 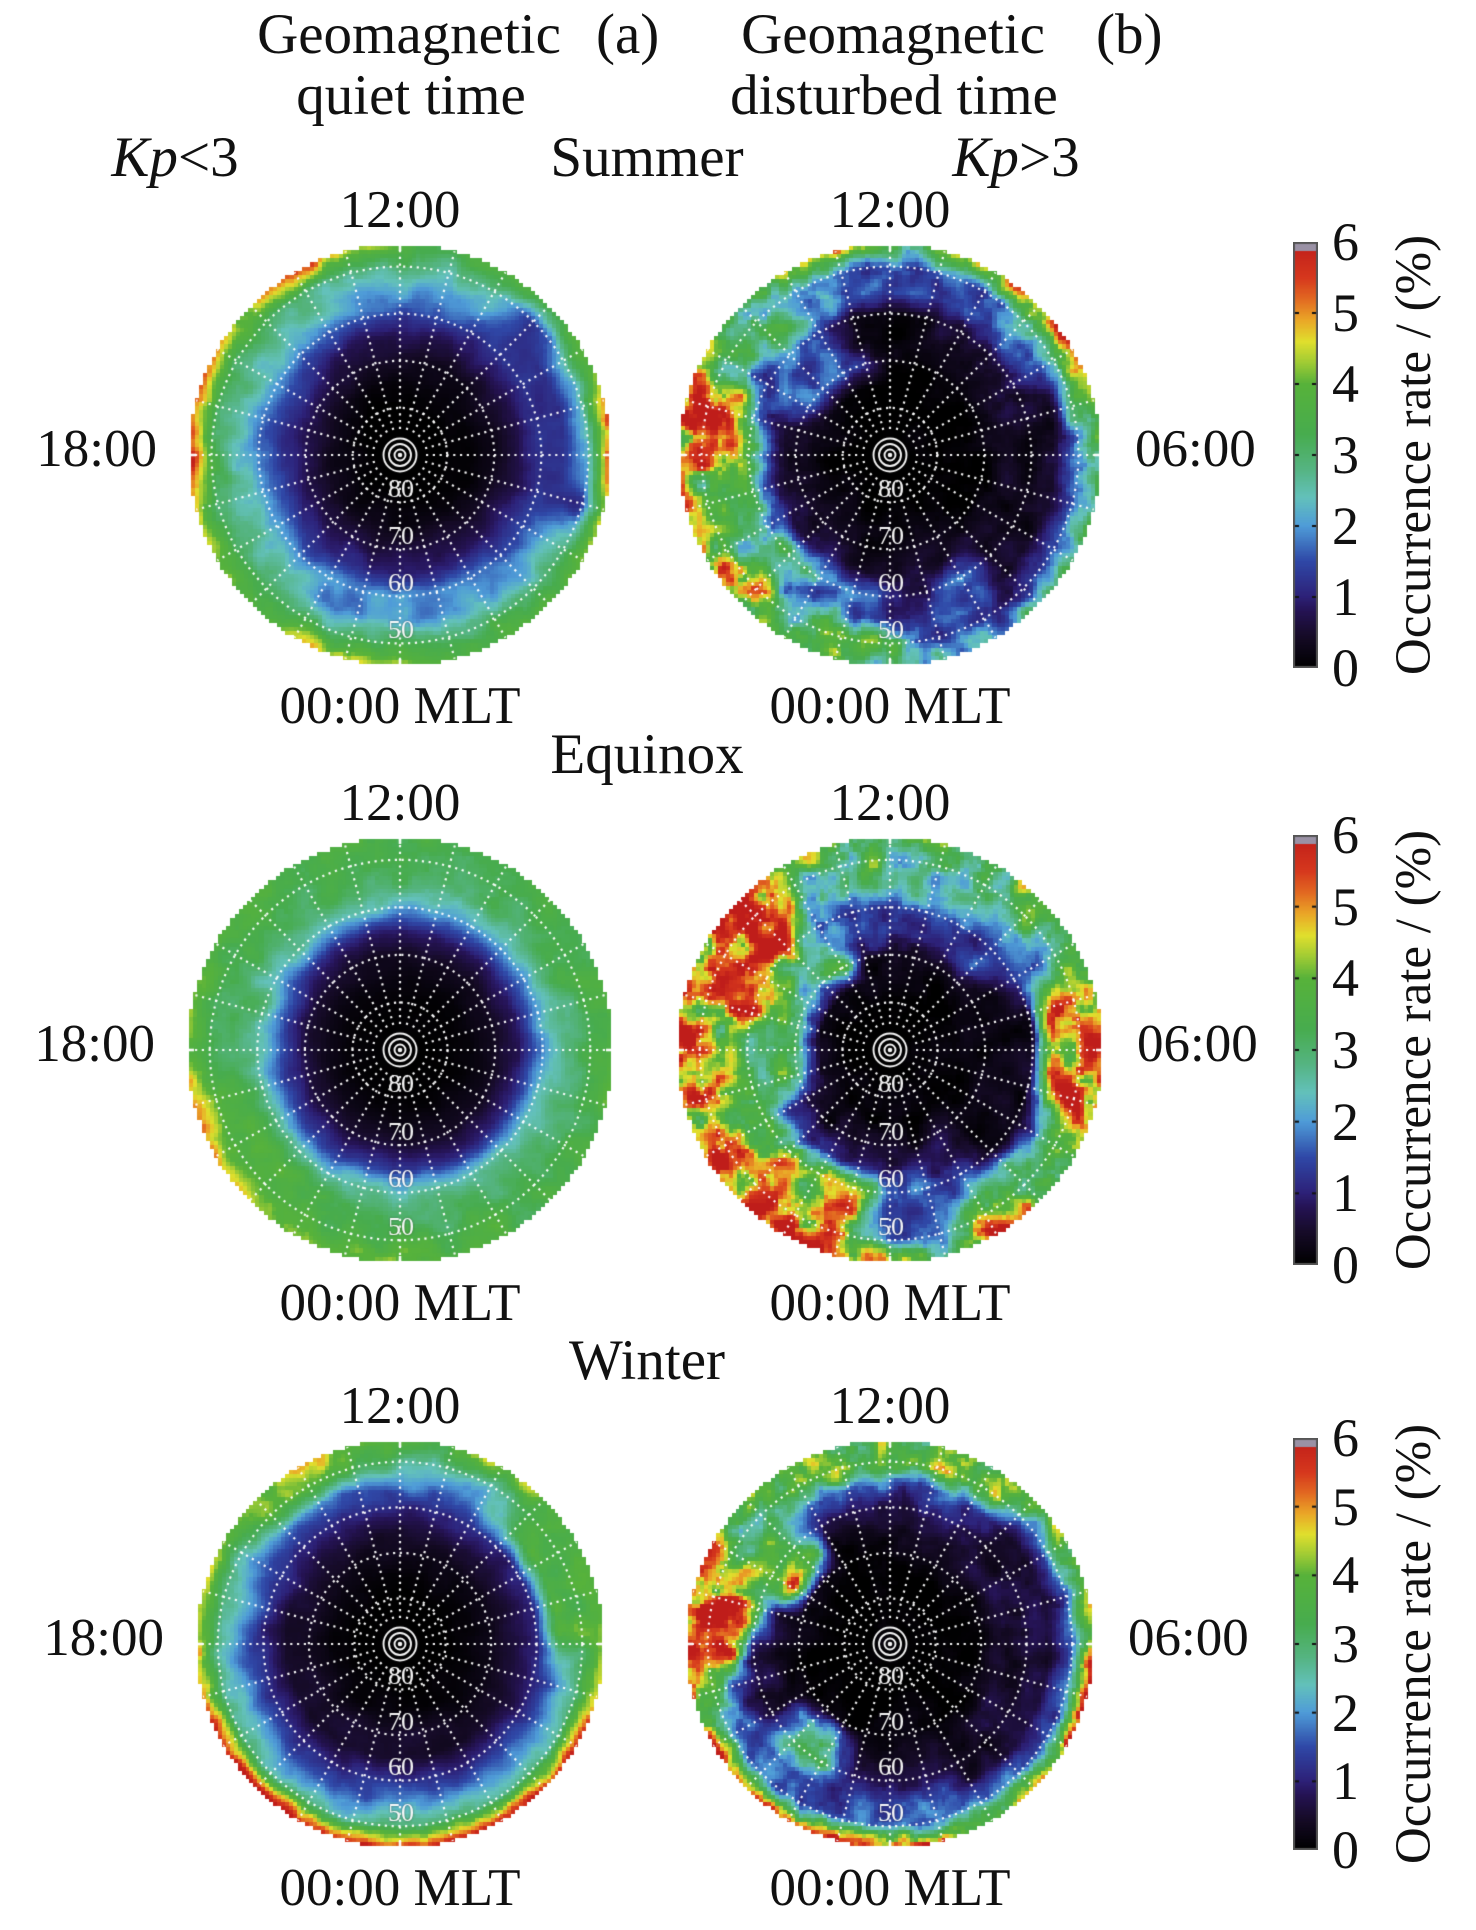 I want to click on colorbar-0-tick-0: 0, so click(x=1345, y=668).